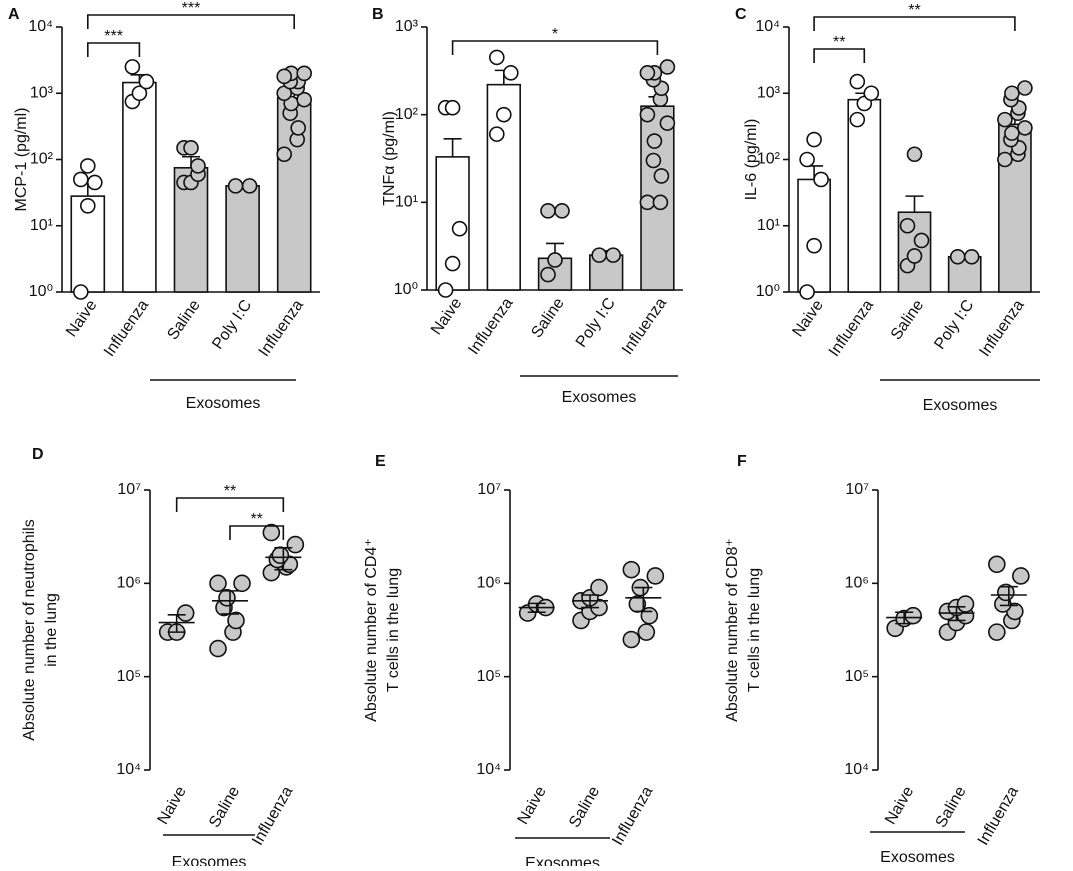 This screenshot has width=1073, height=871. I want to click on y-tick-label: 10⁴, so click(856, 769).